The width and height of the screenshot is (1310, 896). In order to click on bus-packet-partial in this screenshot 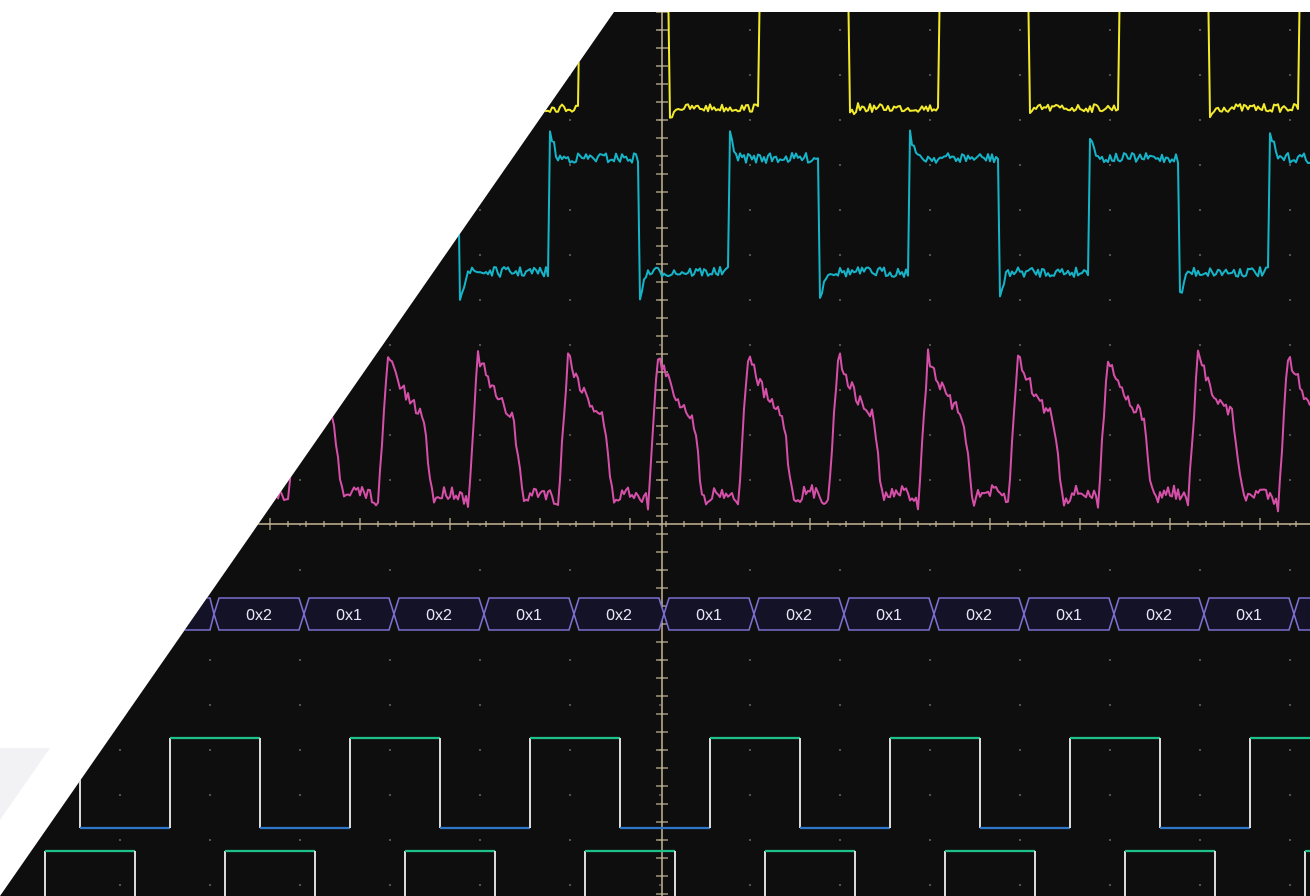, I will do `click(1301, 614)`.